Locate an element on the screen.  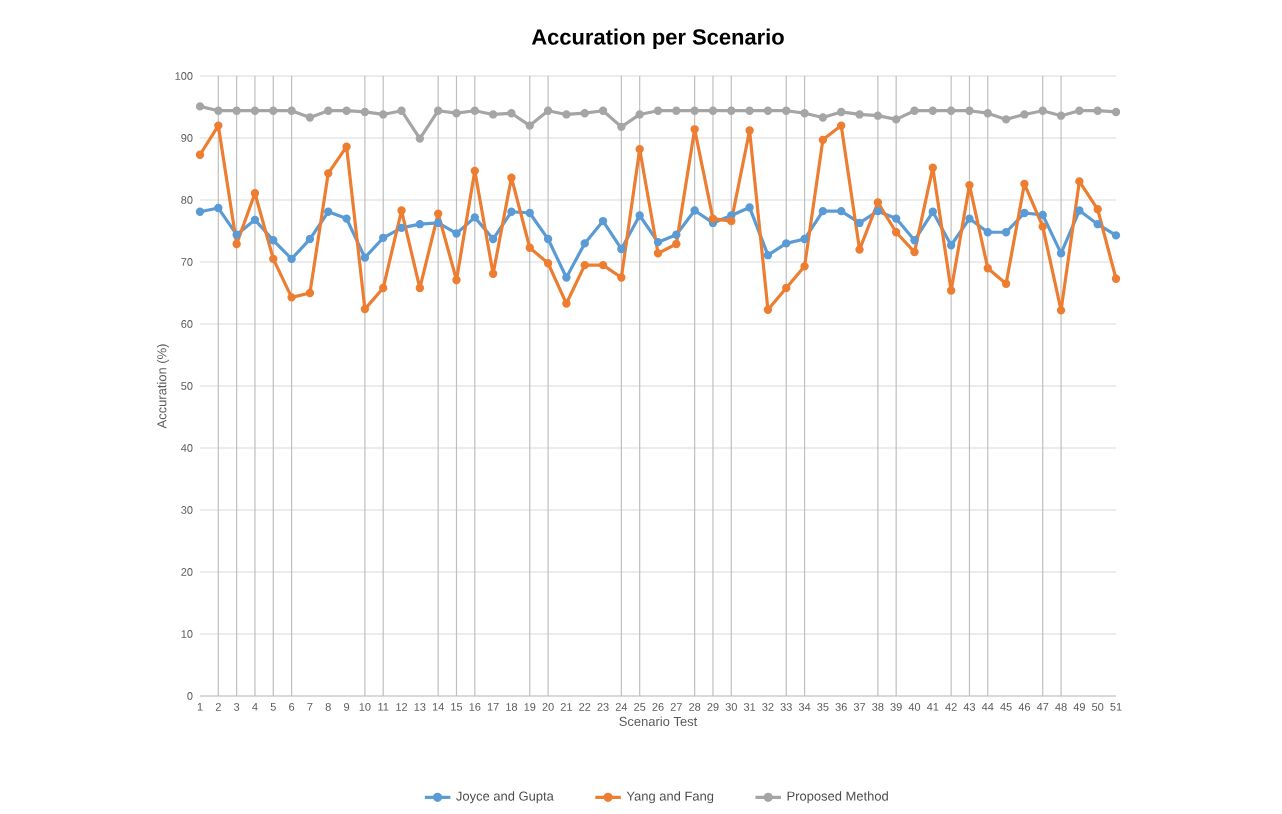
chart-title: Accuration per Scenario is located at coordinates (657, 39).